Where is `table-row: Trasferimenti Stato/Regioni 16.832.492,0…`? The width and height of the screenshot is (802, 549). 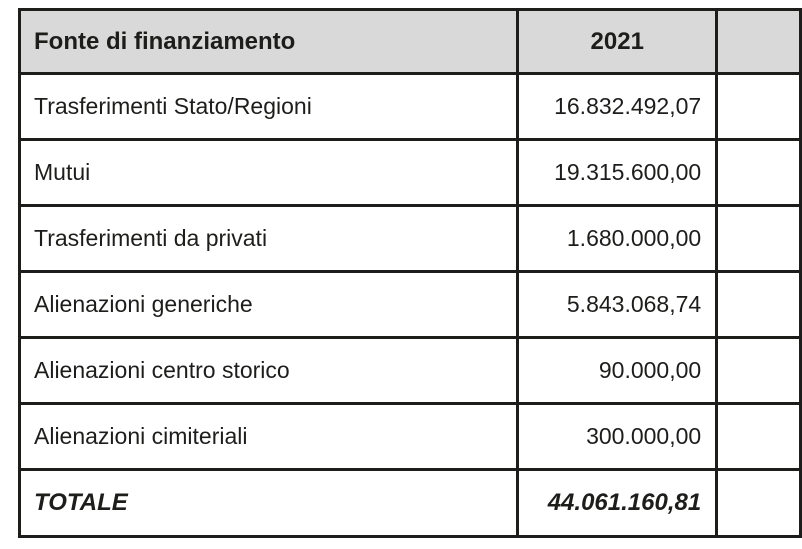
table-row: Trasferimenti Stato/Regioni 16.832.492,0… is located at coordinates (409, 106).